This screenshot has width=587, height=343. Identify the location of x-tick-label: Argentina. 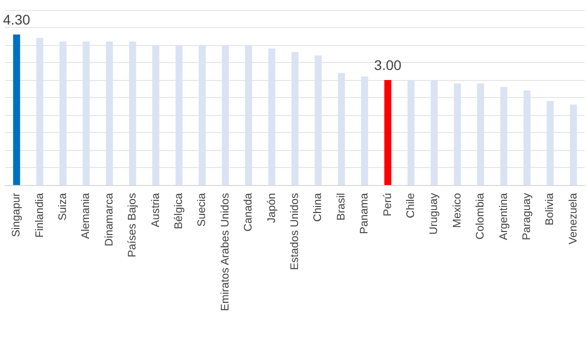
(504, 216).